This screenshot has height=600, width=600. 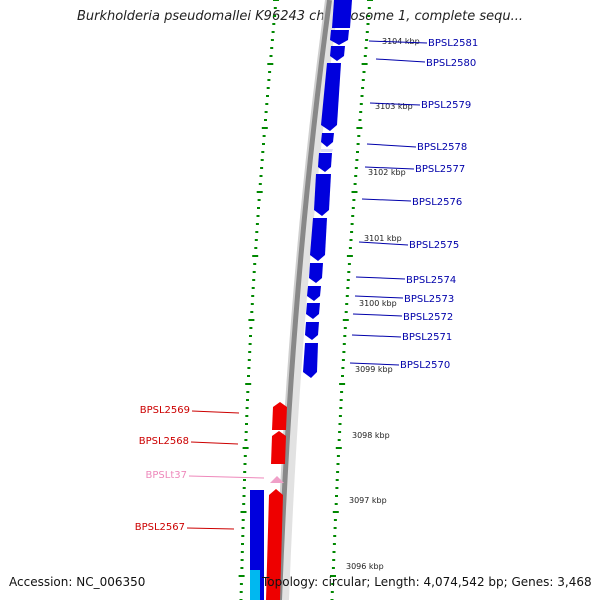 I want to click on backbone-shadow, so click(x=309, y=300).